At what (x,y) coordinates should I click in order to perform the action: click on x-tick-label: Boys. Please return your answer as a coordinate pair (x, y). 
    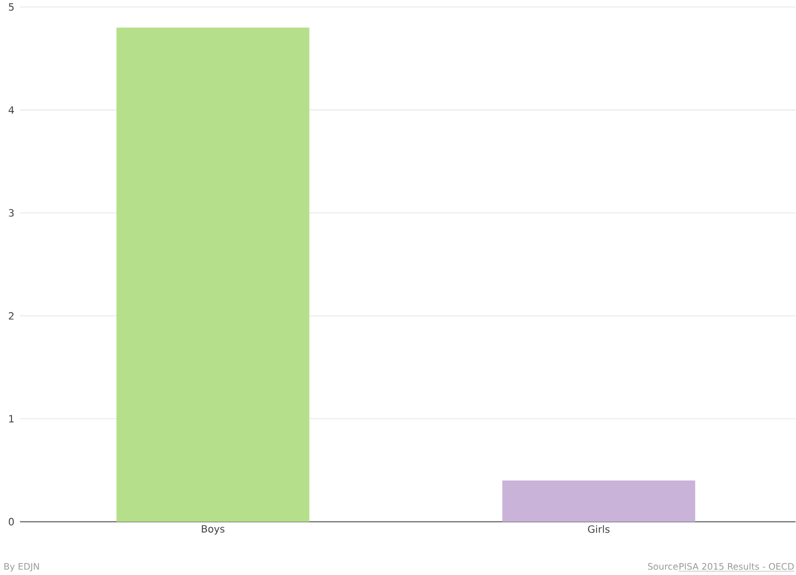
    Looking at the image, I should click on (213, 530).